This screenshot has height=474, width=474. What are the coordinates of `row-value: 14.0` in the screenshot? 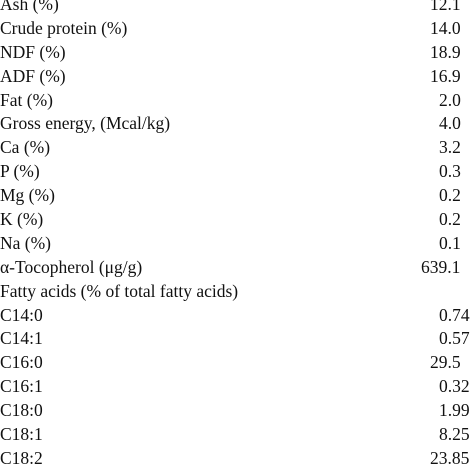 It's located at (445, 27).